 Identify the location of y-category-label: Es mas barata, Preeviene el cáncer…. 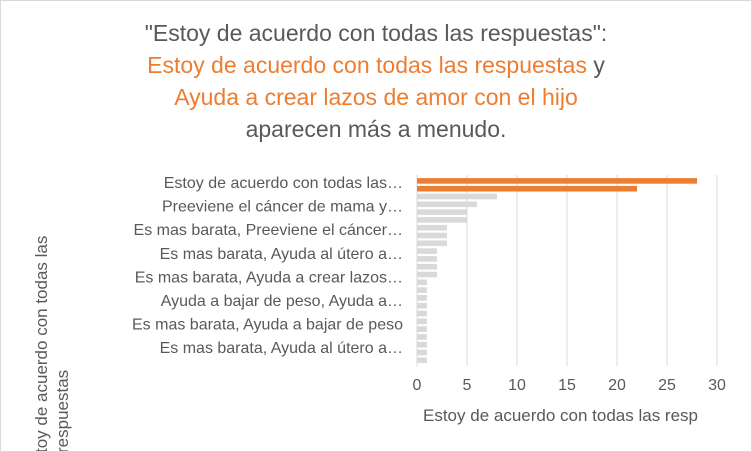
(268, 230).